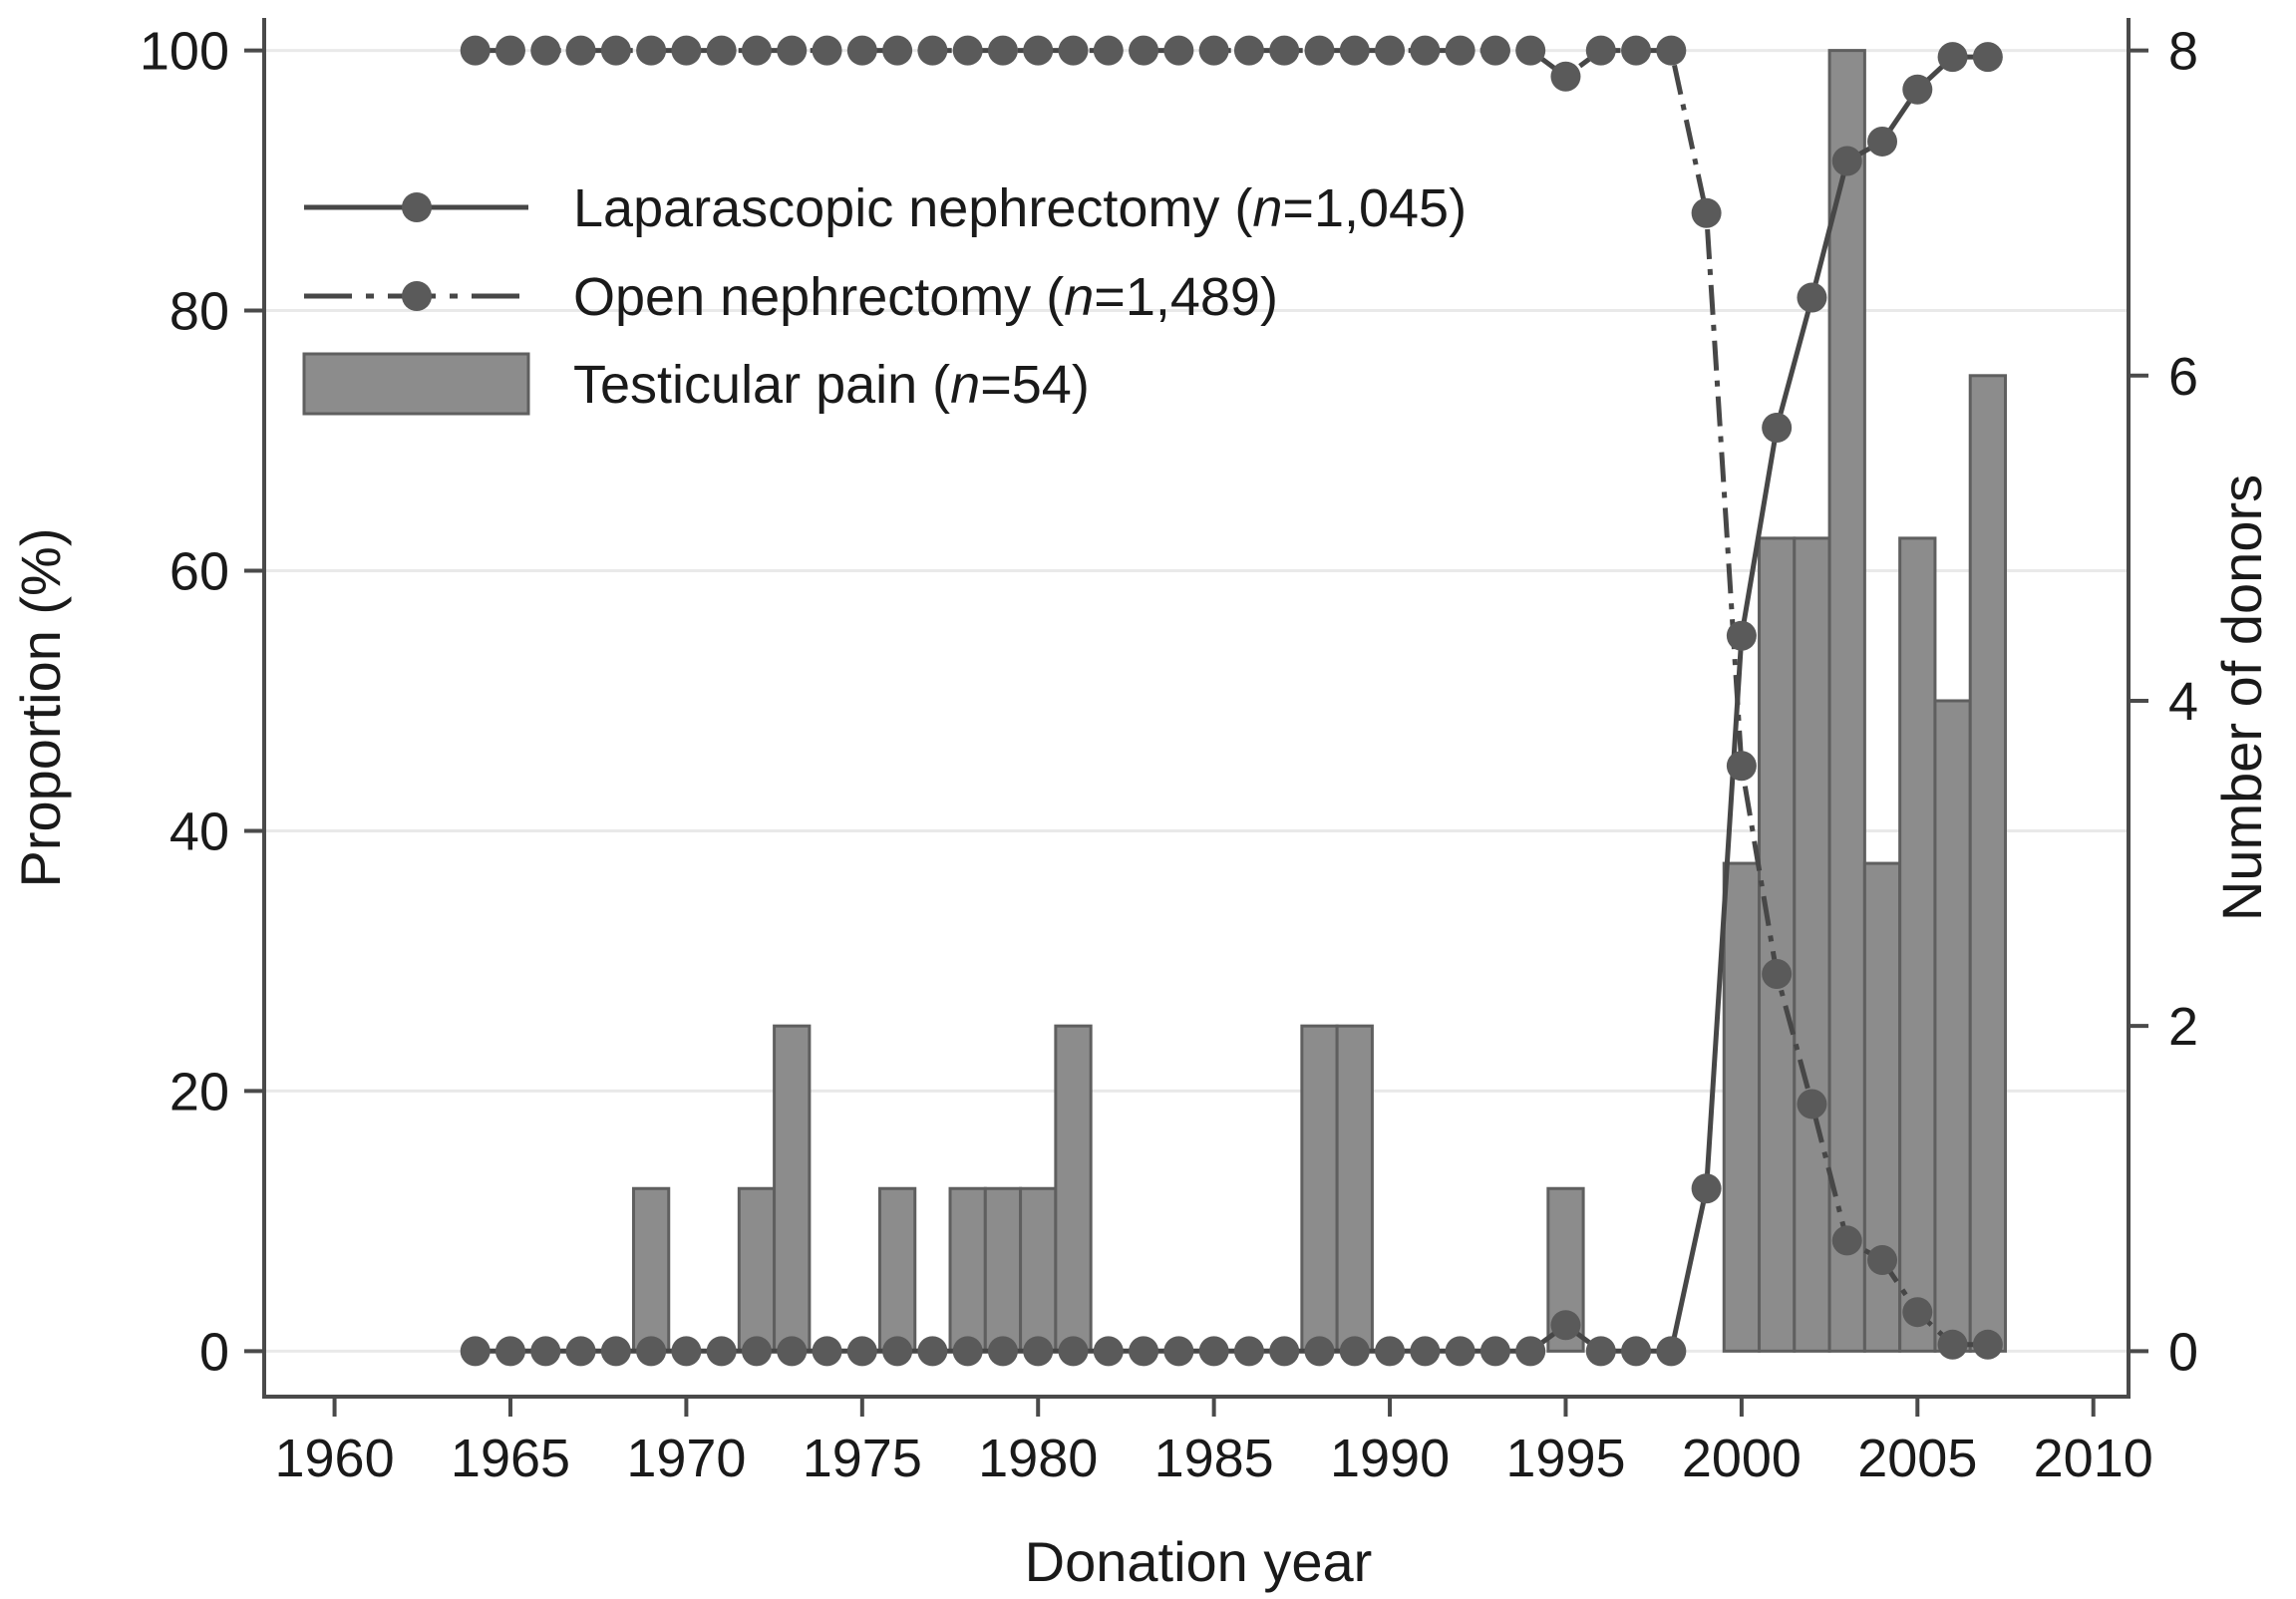 The image size is (2296, 1599). Describe the element at coordinates (1987, 57) in the screenshot. I see `point-lap-2007` at that location.